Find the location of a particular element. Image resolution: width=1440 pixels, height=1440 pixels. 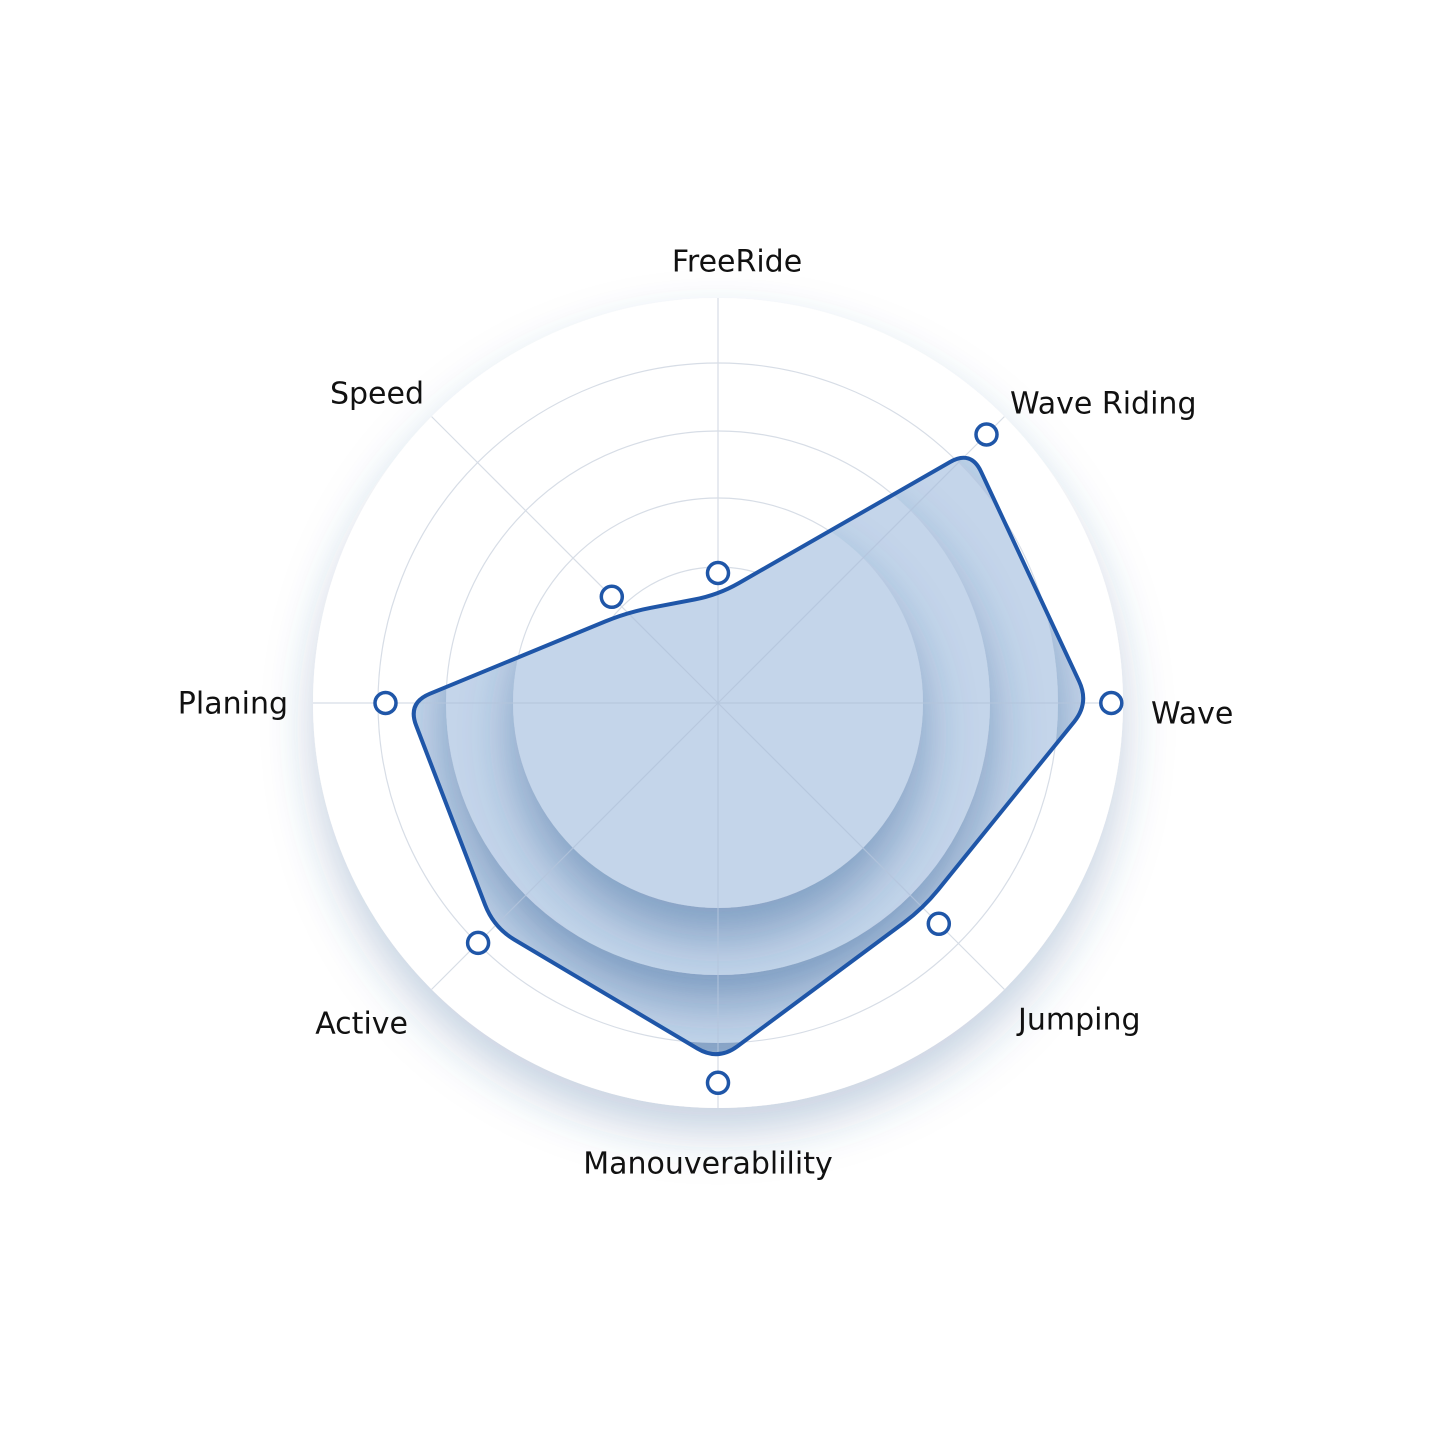

axis-label: Manouverablility is located at coordinates (707, 1164).